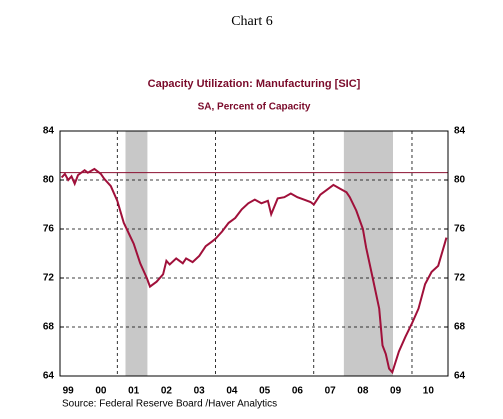  I want to click on y2-tick-label: 68, so click(460, 327).